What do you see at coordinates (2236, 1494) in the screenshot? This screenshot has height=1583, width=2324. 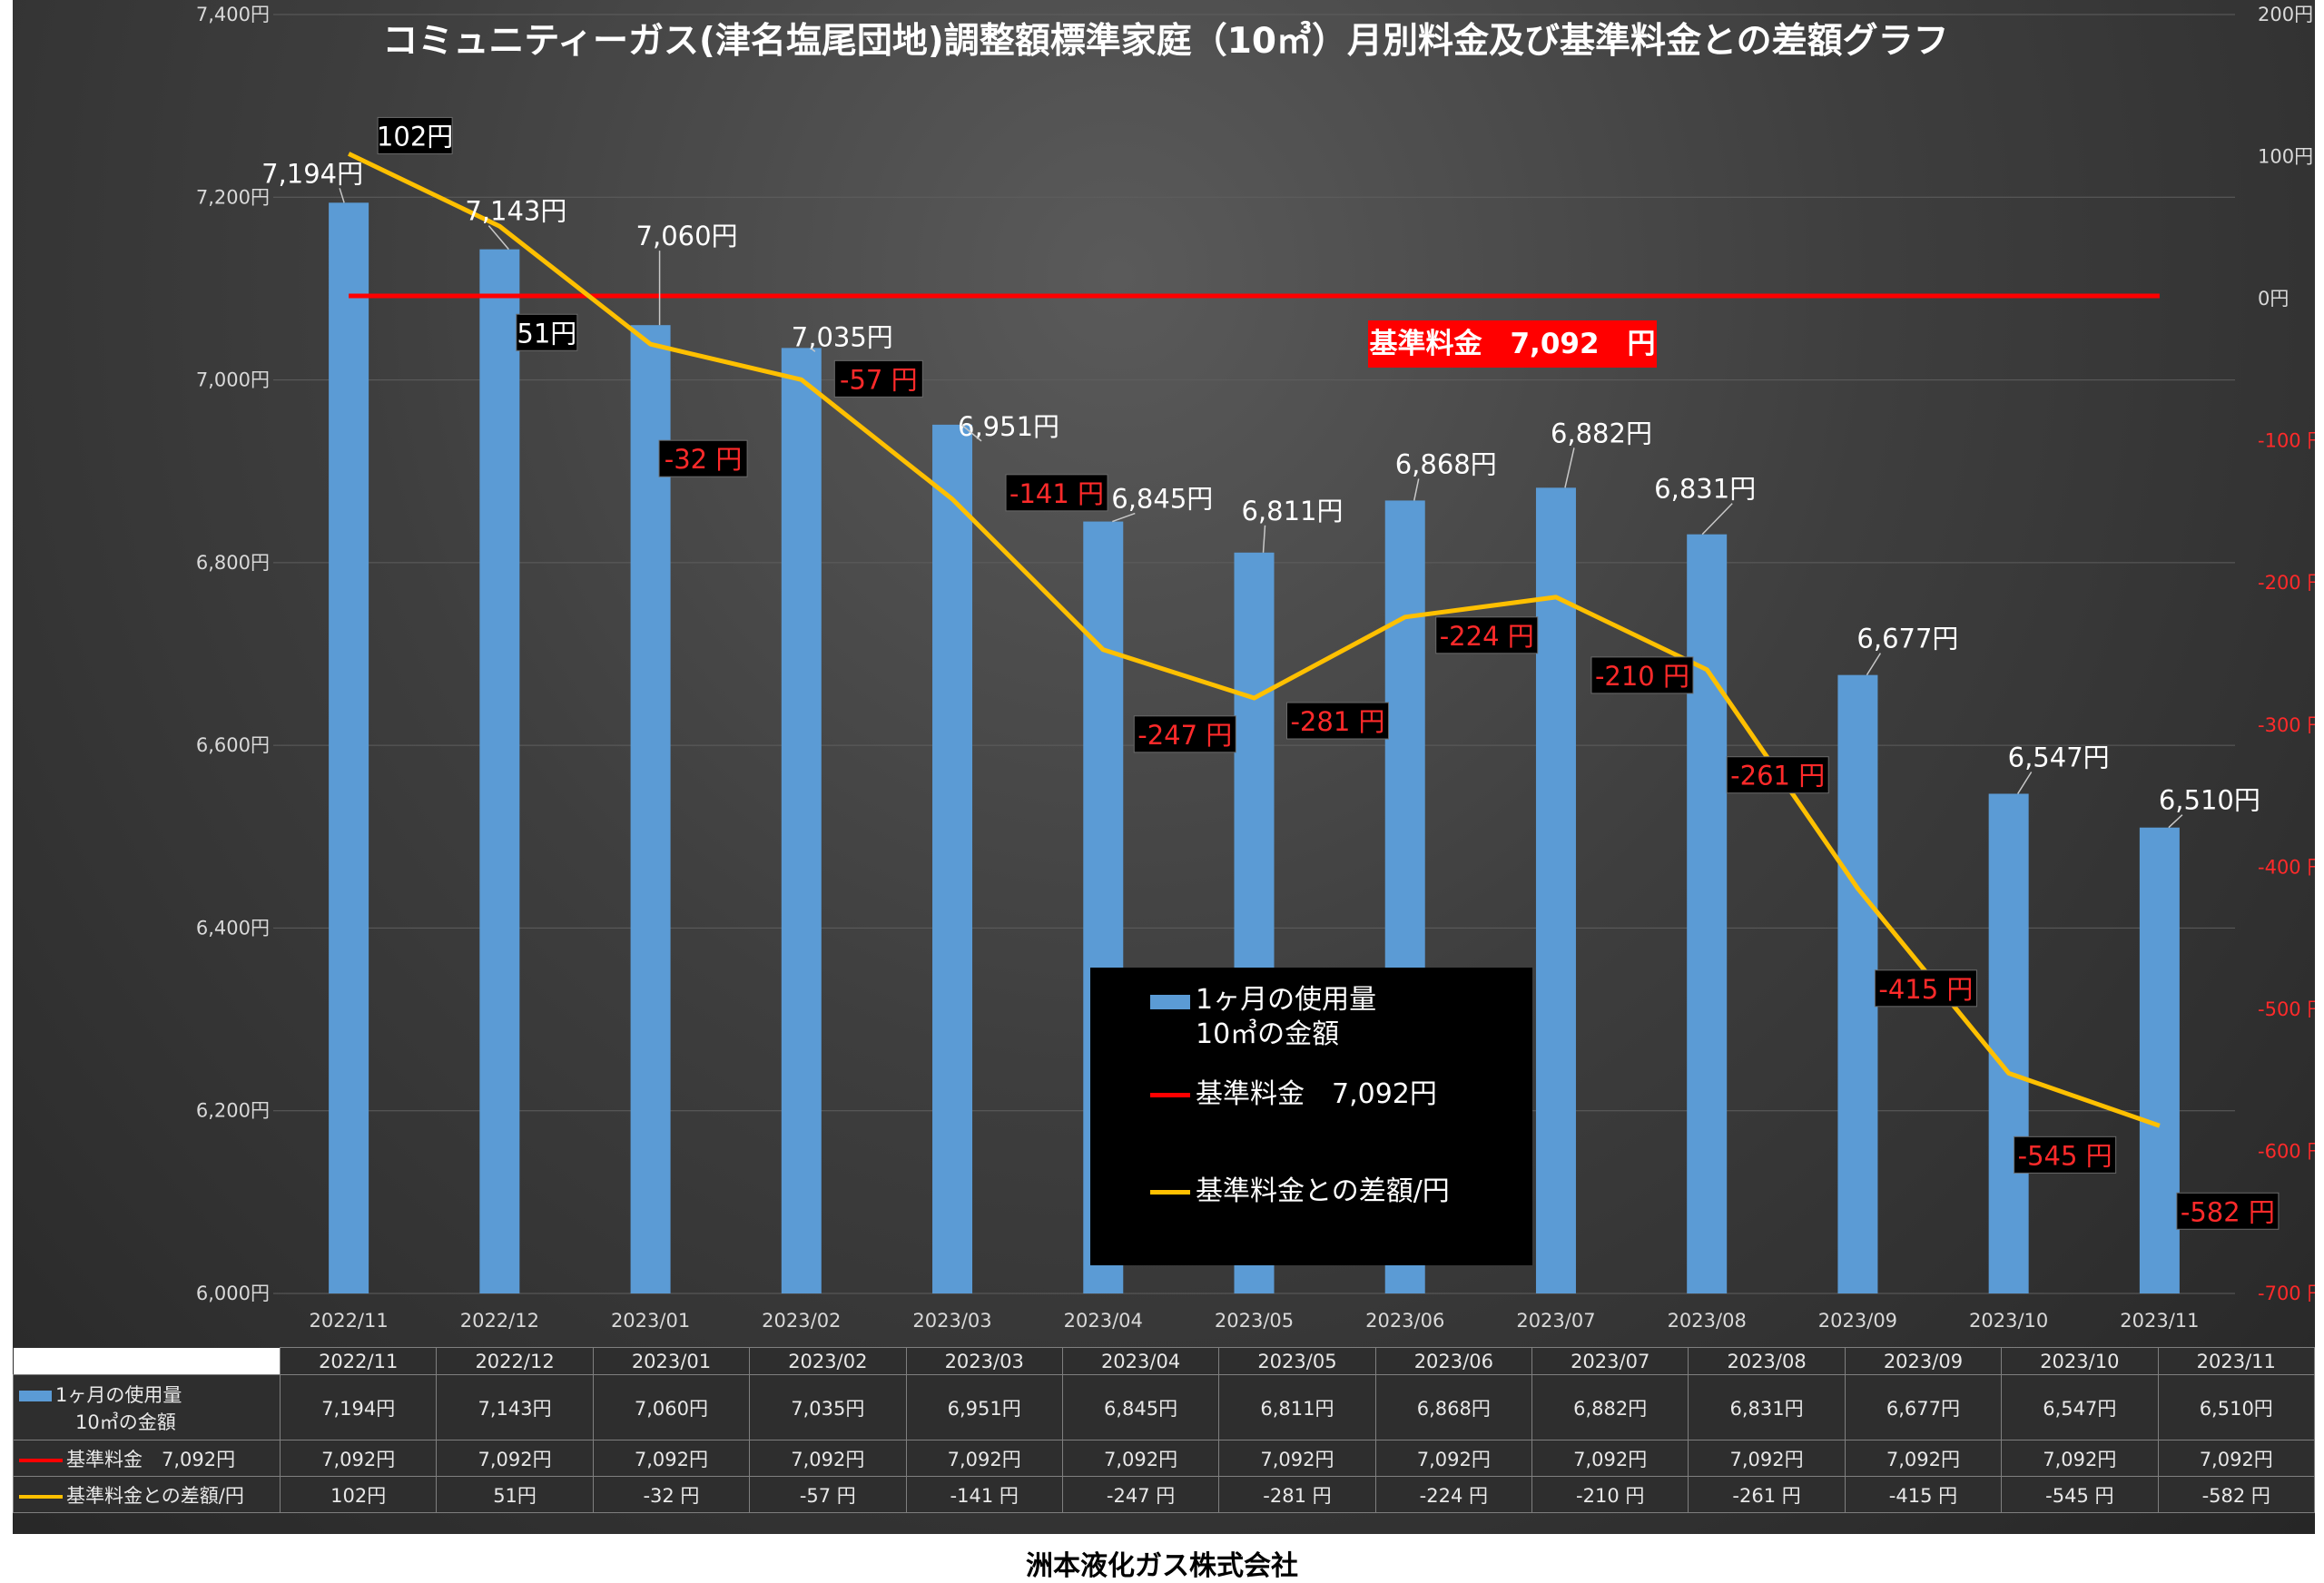 I see `table-cell-diff: -582 円` at bounding box center [2236, 1494].